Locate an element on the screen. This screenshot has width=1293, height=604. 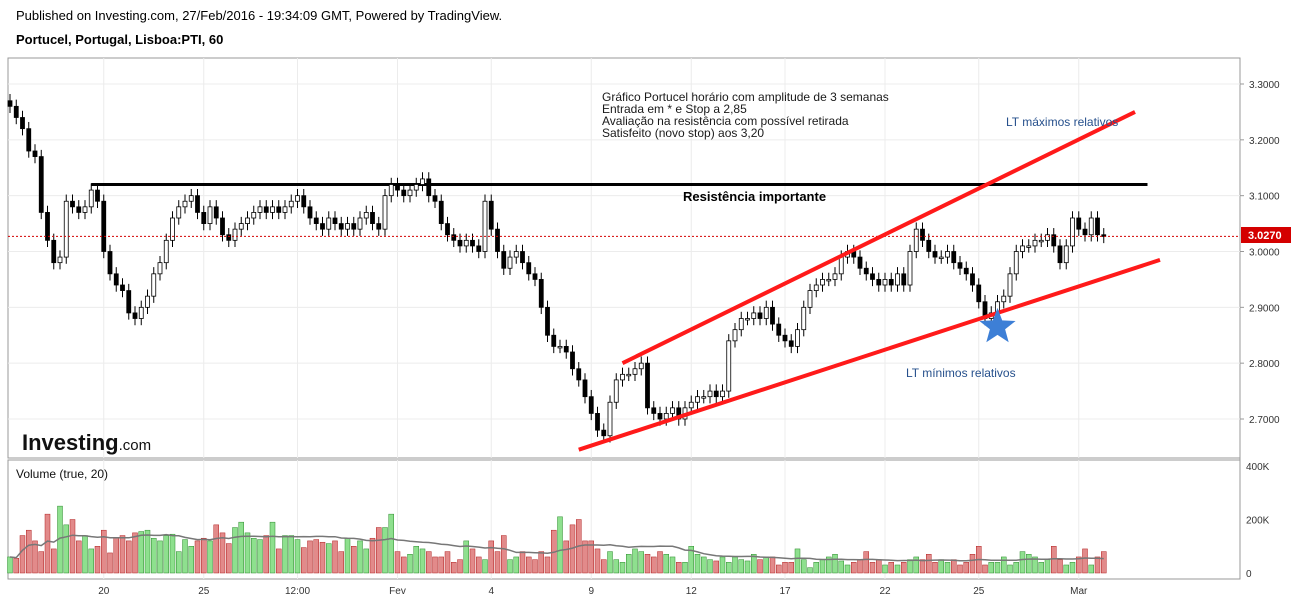
time-tick-label: 17 is located at coordinates (785, 591).